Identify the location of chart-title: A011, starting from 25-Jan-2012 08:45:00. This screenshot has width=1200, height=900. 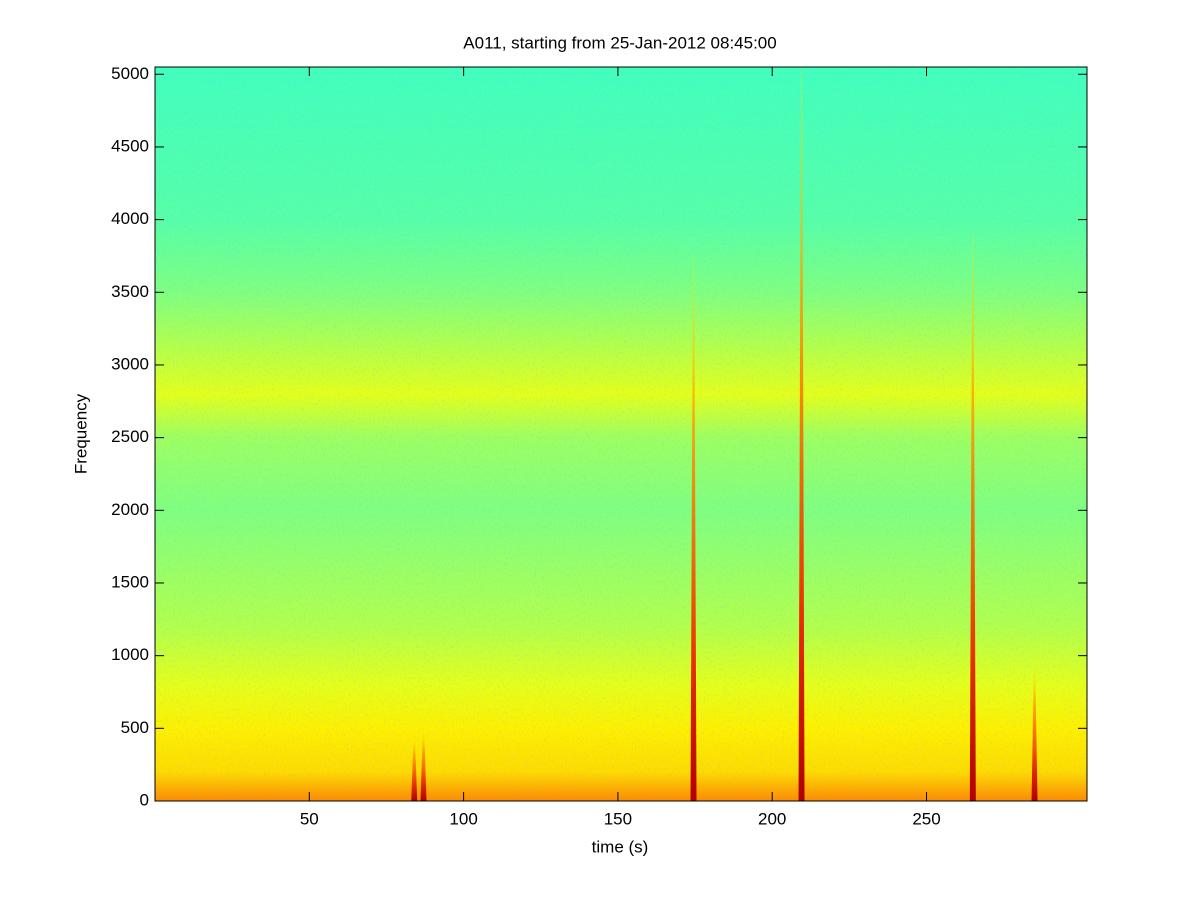
(619, 42).